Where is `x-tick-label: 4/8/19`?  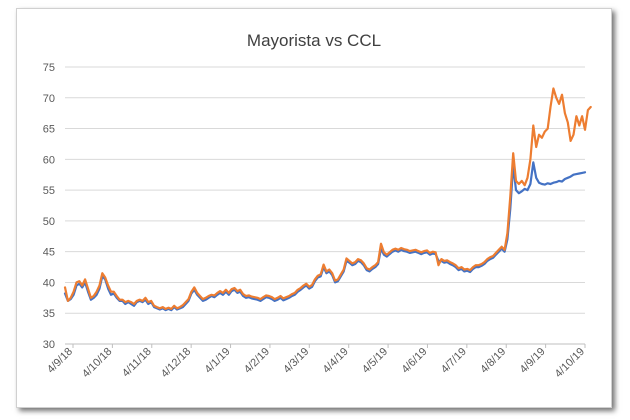
x-tick-label: 4/8/19 is located at coordinates (493, 361).